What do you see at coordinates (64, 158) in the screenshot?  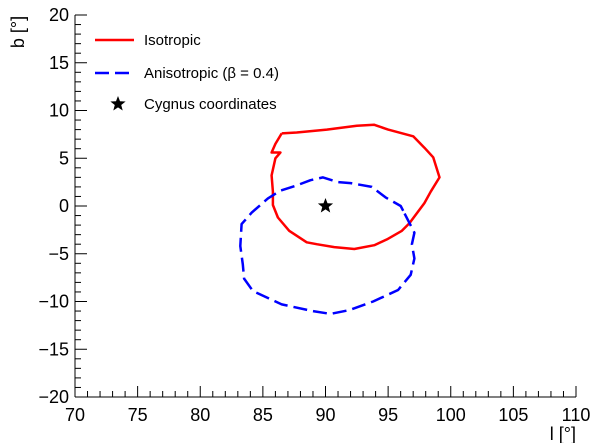 I see `y-tick-label: 5` at bounding box center [64, 158].